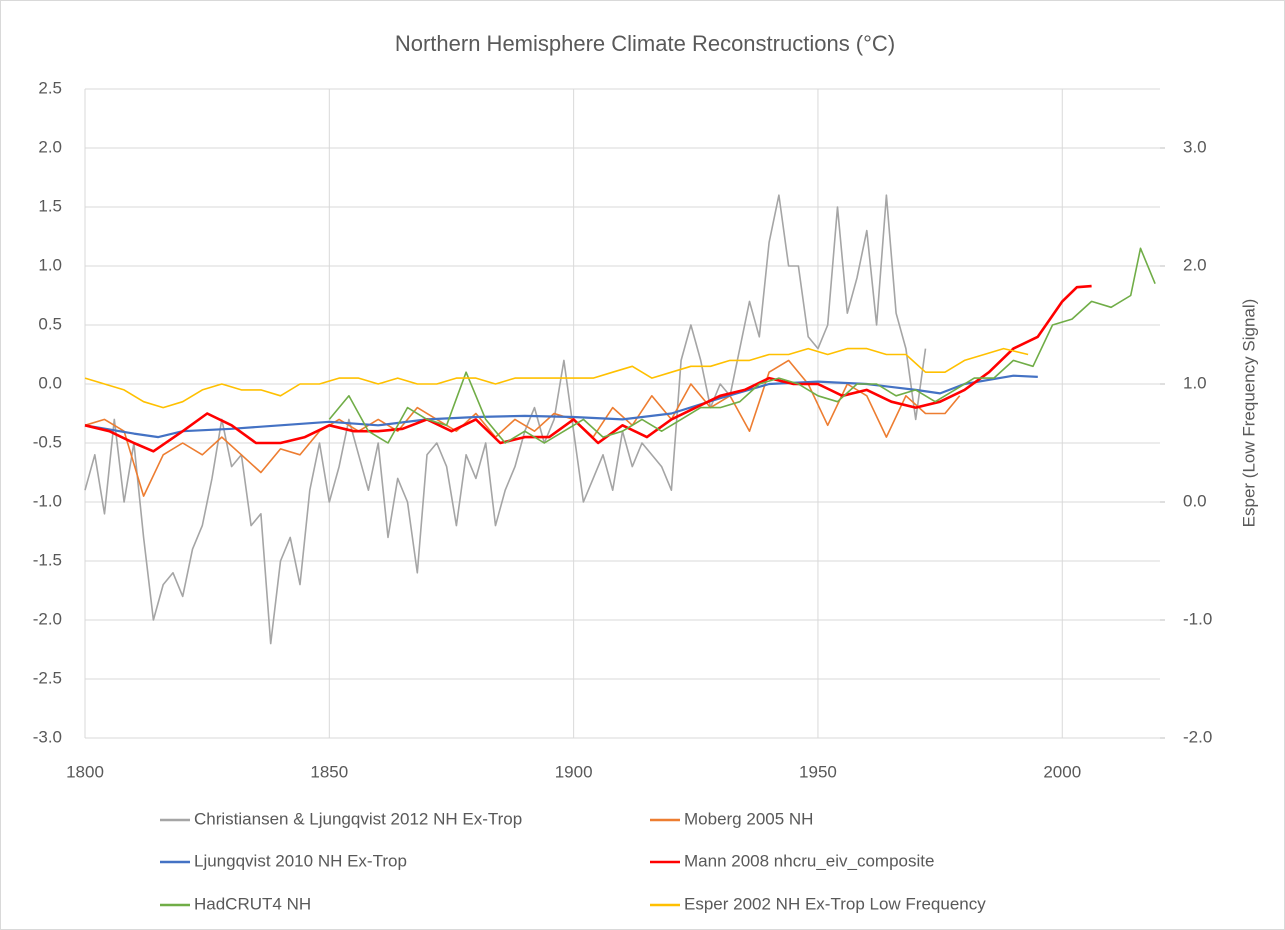 The height and width of the screenshot is (930, 1285). Describe the element at coordinates (50, 323) in the screenshot. I see `y-tick-label: 0.5` at that location.